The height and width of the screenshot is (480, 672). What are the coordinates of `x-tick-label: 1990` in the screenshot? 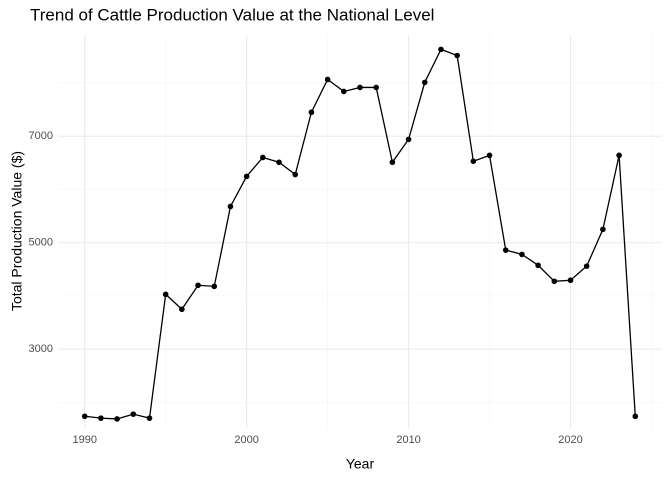 It's located at (84, 440).